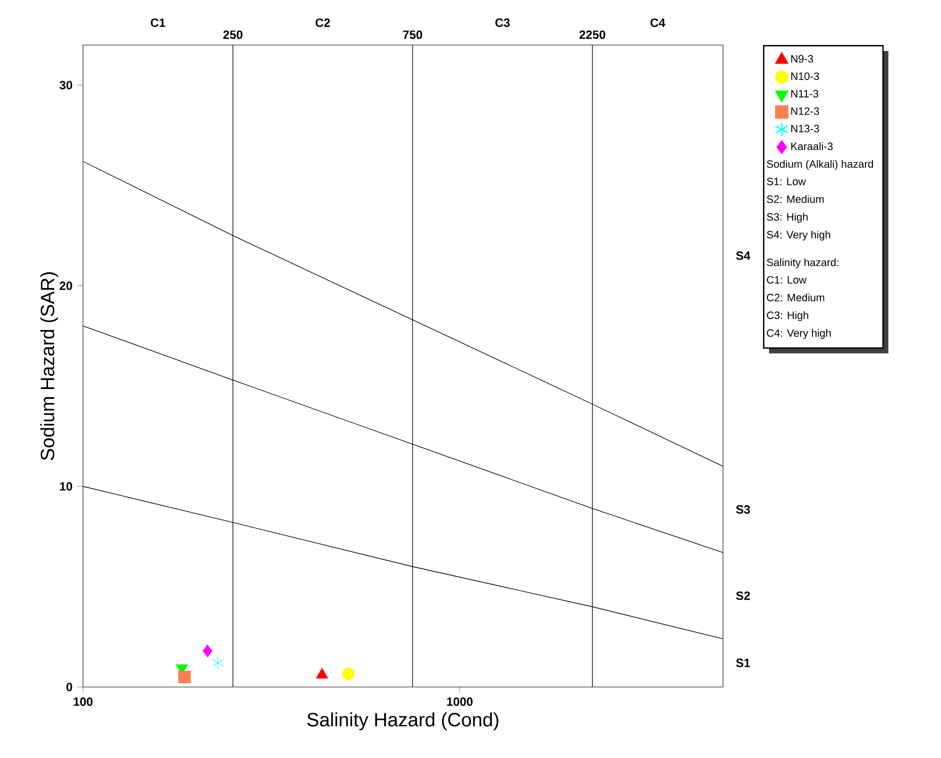 The width and height of the screenshot is (941, 758). I want to click on text: C4: Very high, so click(798, 333).